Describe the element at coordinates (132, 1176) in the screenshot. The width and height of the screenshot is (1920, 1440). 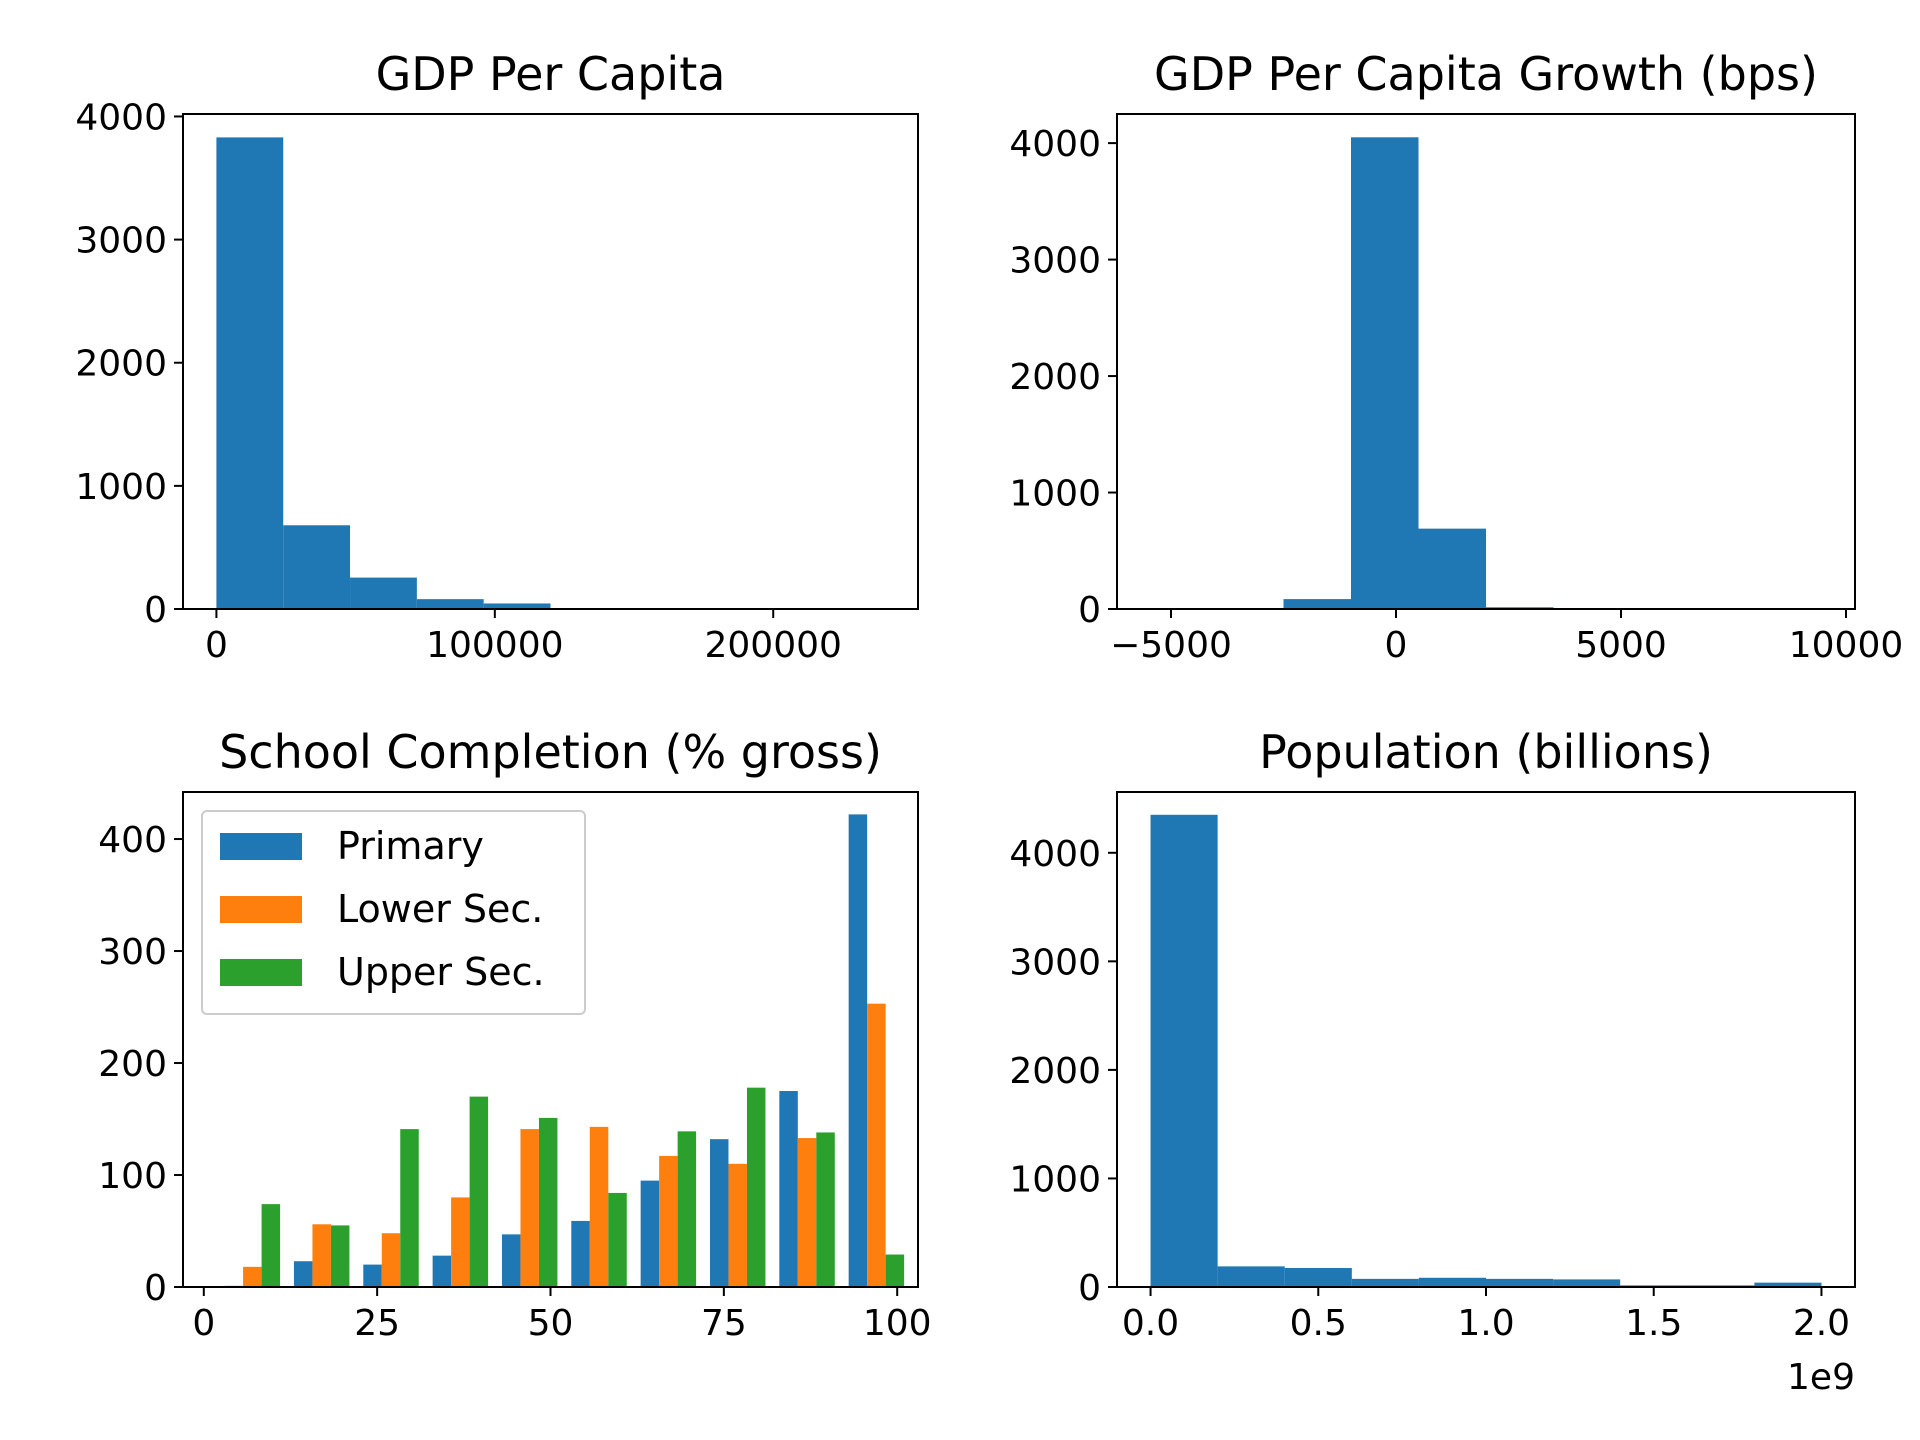
I see `y-tick-label: 100` at that location.